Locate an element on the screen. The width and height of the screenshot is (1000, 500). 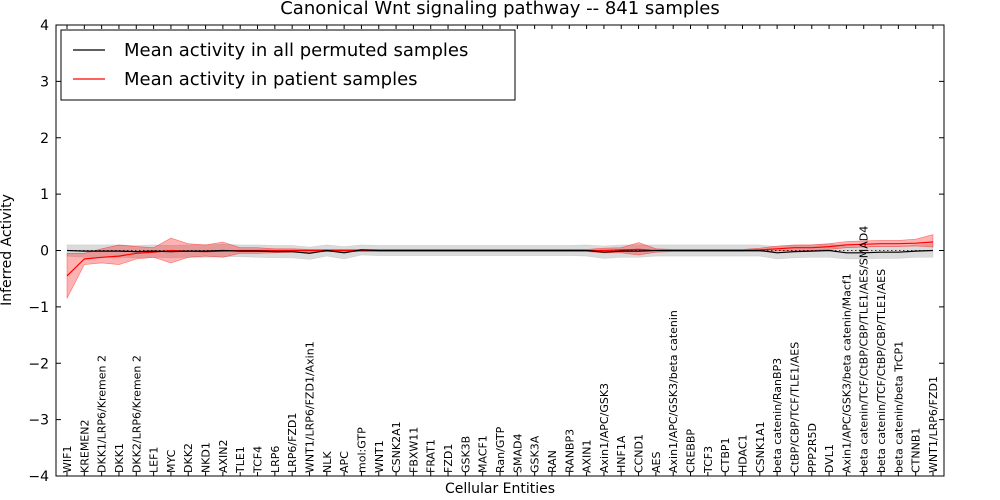
x-category-label: HNF1A is located at coordinates (621, 454).